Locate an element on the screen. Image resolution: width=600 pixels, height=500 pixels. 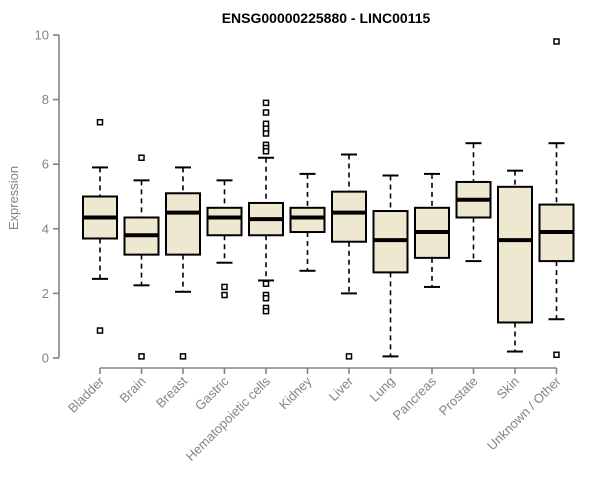
chart-title: ENSG00000225880 - LINC00115 is located at coordinates (326, 18).